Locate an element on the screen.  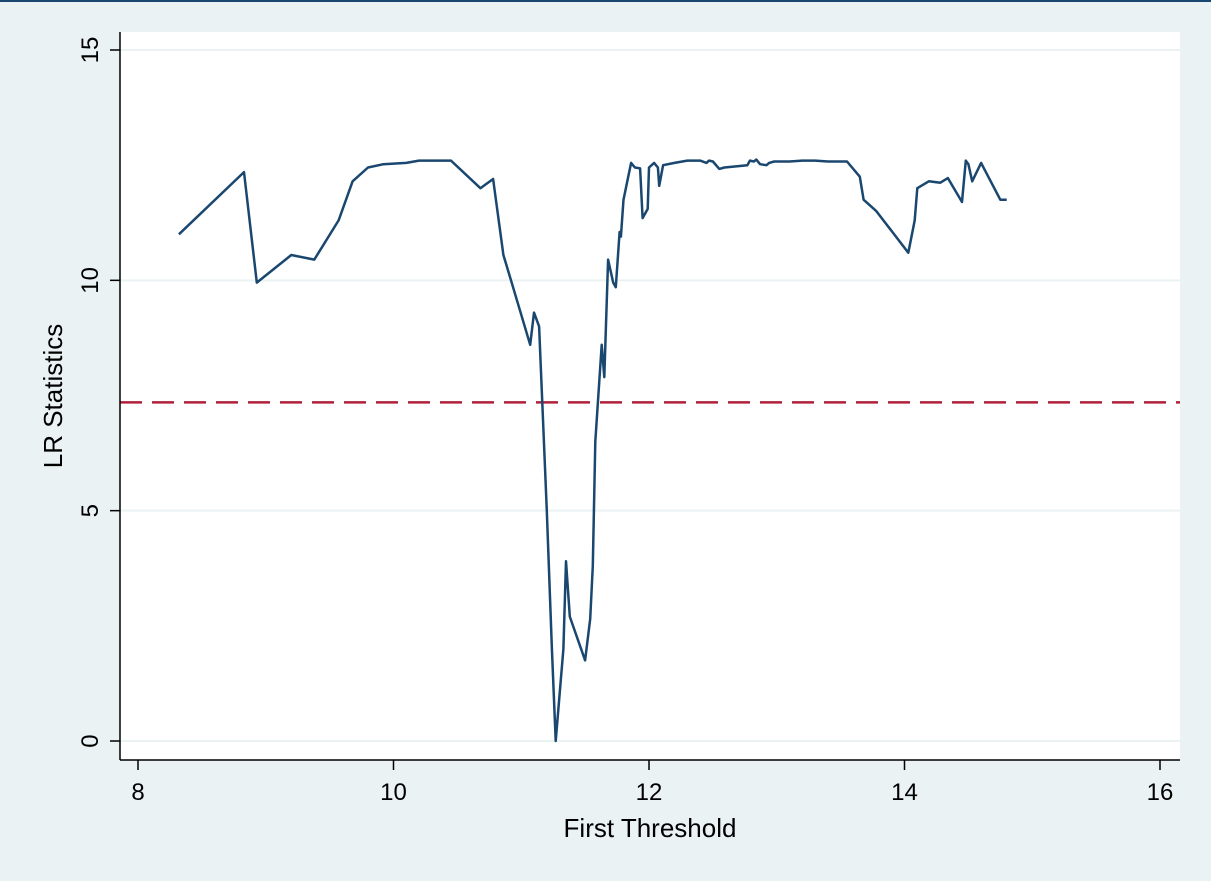
y-axis-title: LR Statistics is located at coordinates (53, 396).